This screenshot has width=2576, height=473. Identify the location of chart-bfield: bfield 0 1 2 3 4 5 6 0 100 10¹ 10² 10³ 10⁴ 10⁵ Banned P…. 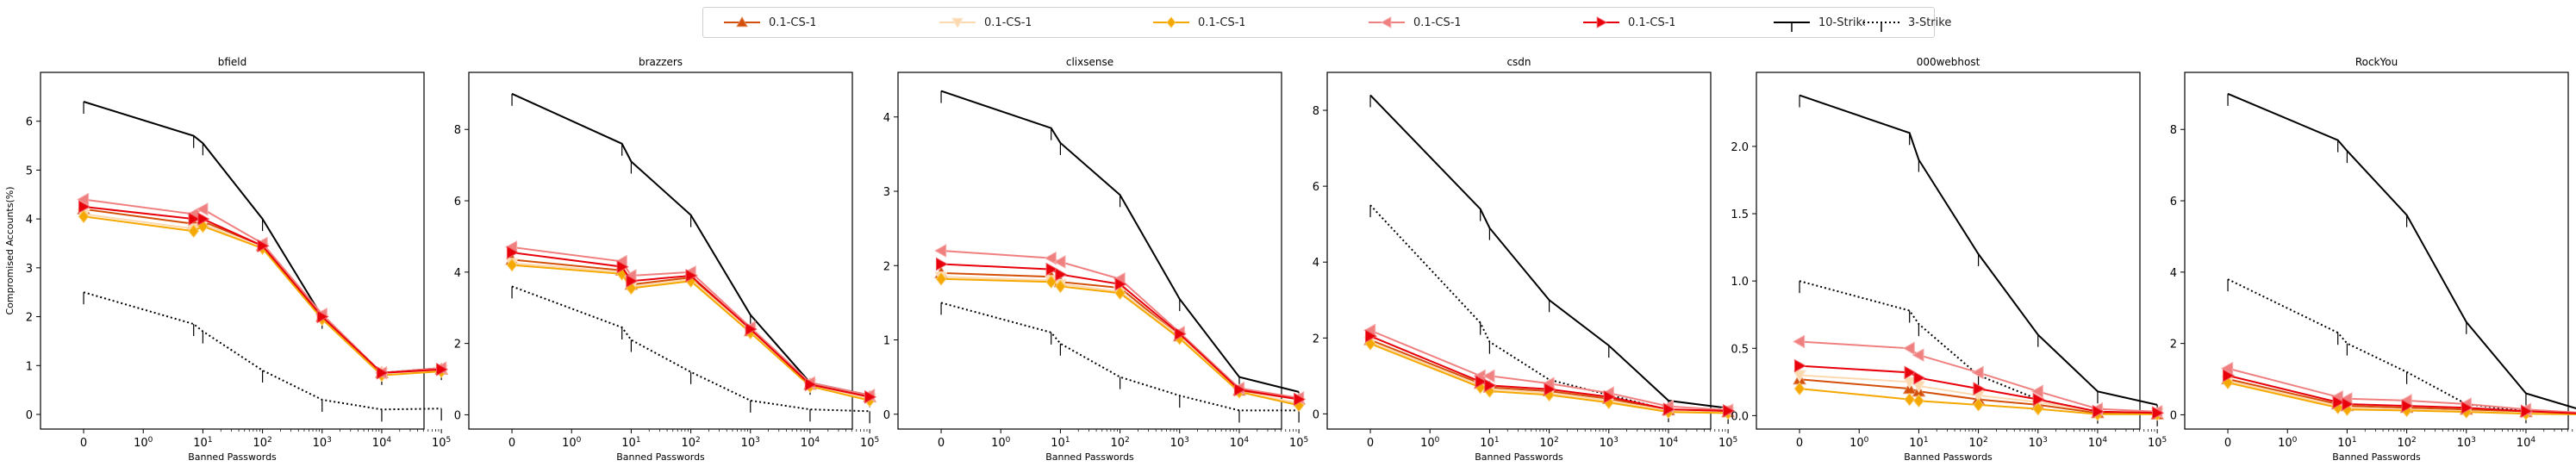
(227, 259).